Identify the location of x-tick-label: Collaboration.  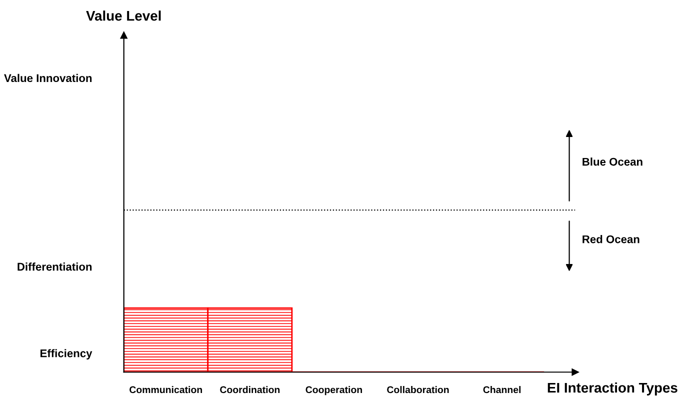
(418, 390).